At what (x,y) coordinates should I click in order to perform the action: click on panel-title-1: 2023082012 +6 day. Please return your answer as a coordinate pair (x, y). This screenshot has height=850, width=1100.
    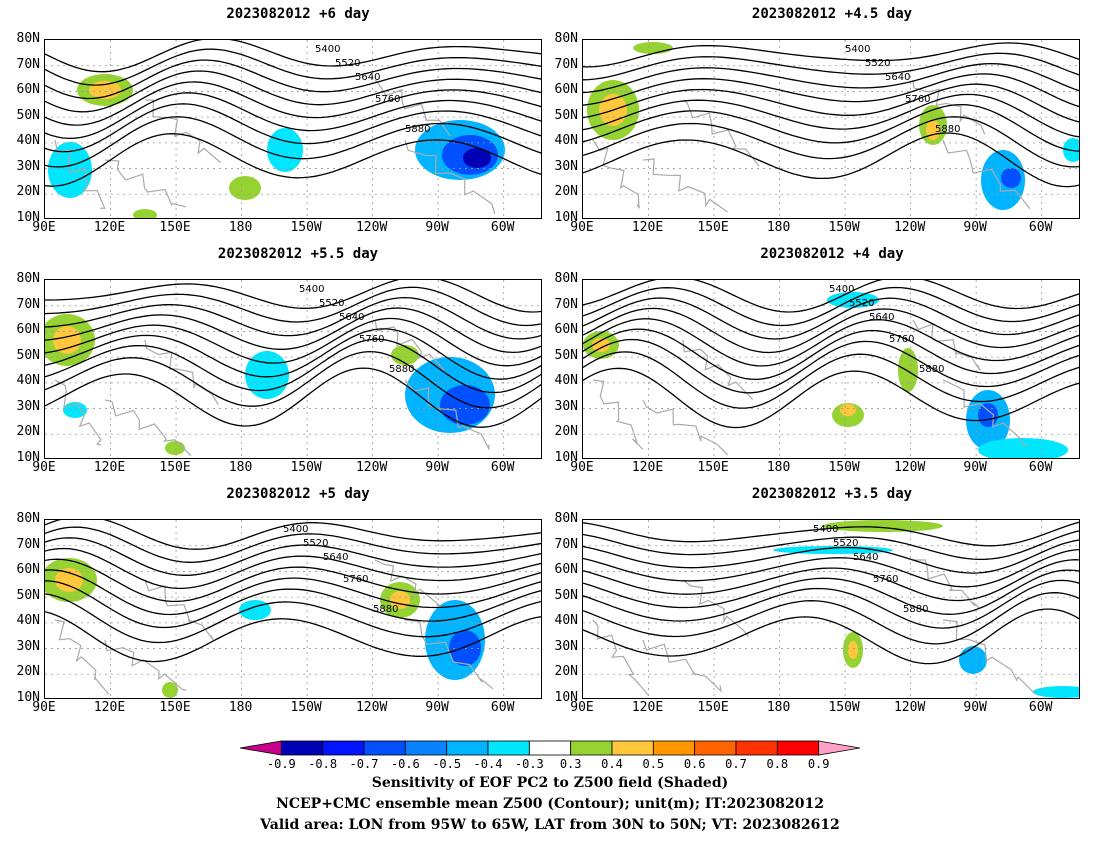
    Looking at the image, I should click on (298, 14).